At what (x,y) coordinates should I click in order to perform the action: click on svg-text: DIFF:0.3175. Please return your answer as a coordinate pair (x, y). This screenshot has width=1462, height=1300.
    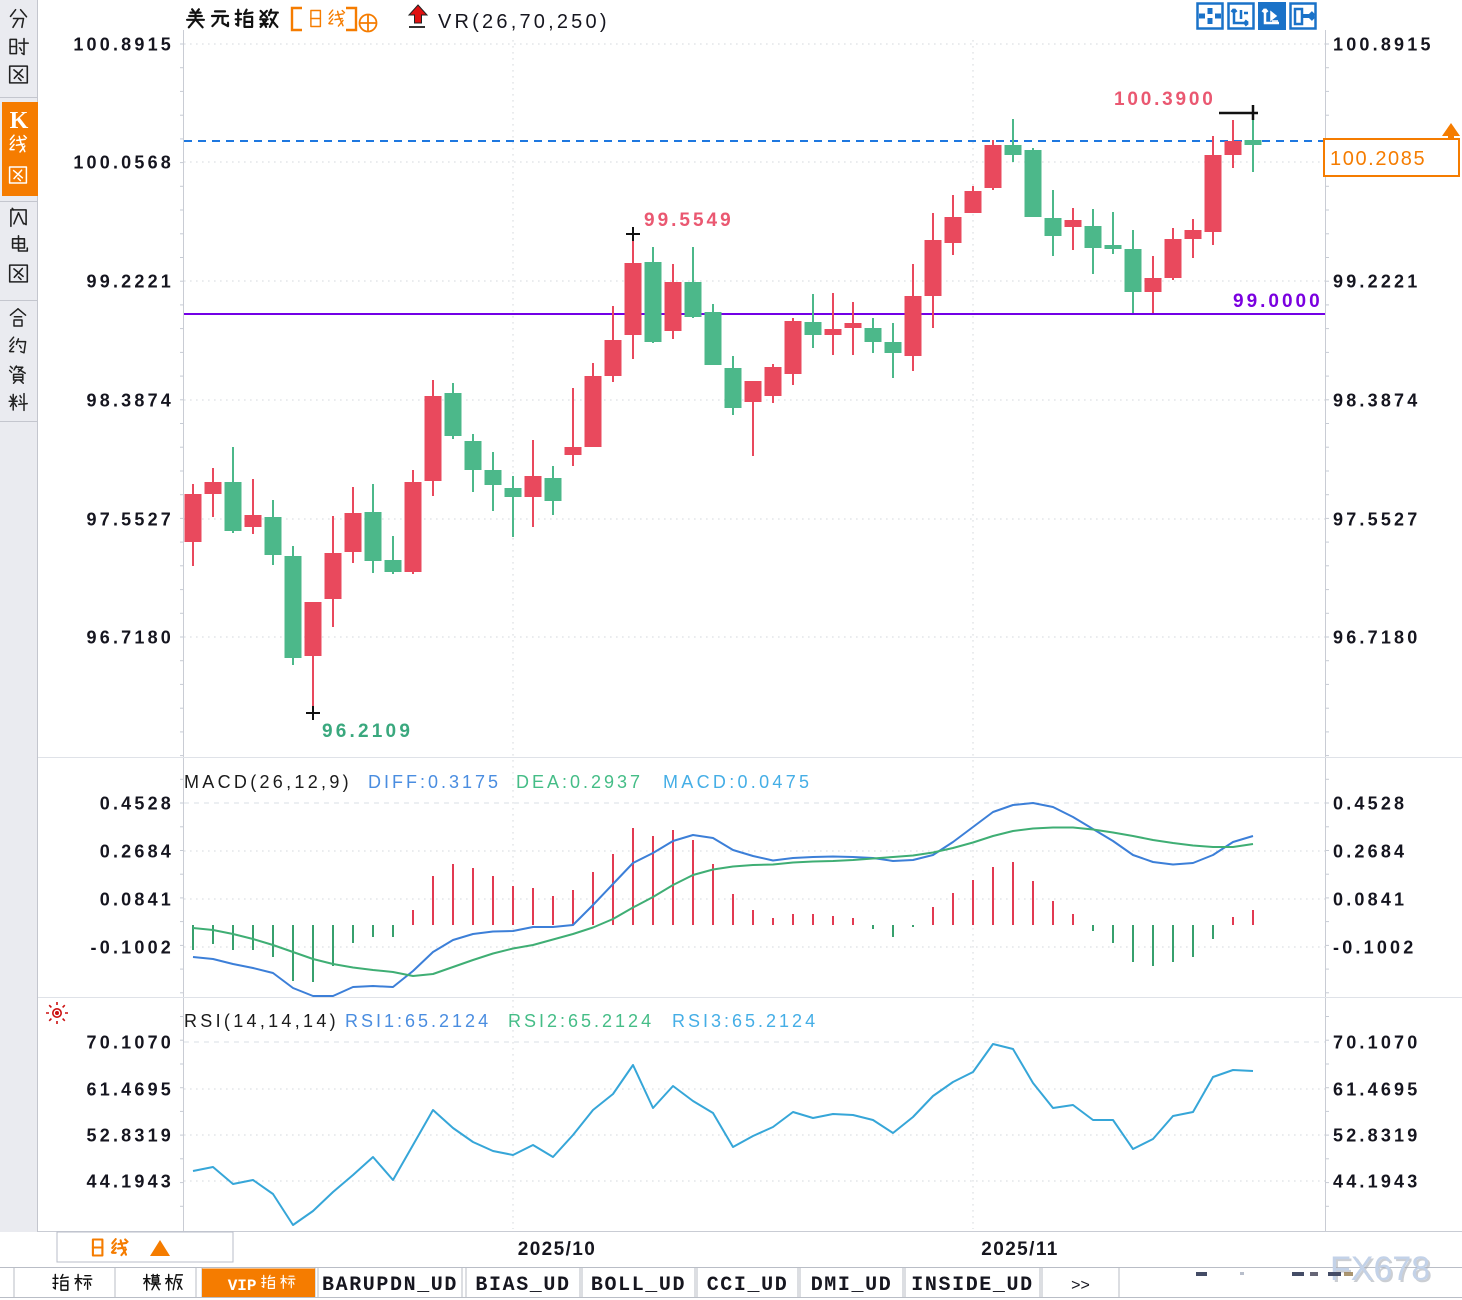
    Looking at the image, I should click on (434, 782).